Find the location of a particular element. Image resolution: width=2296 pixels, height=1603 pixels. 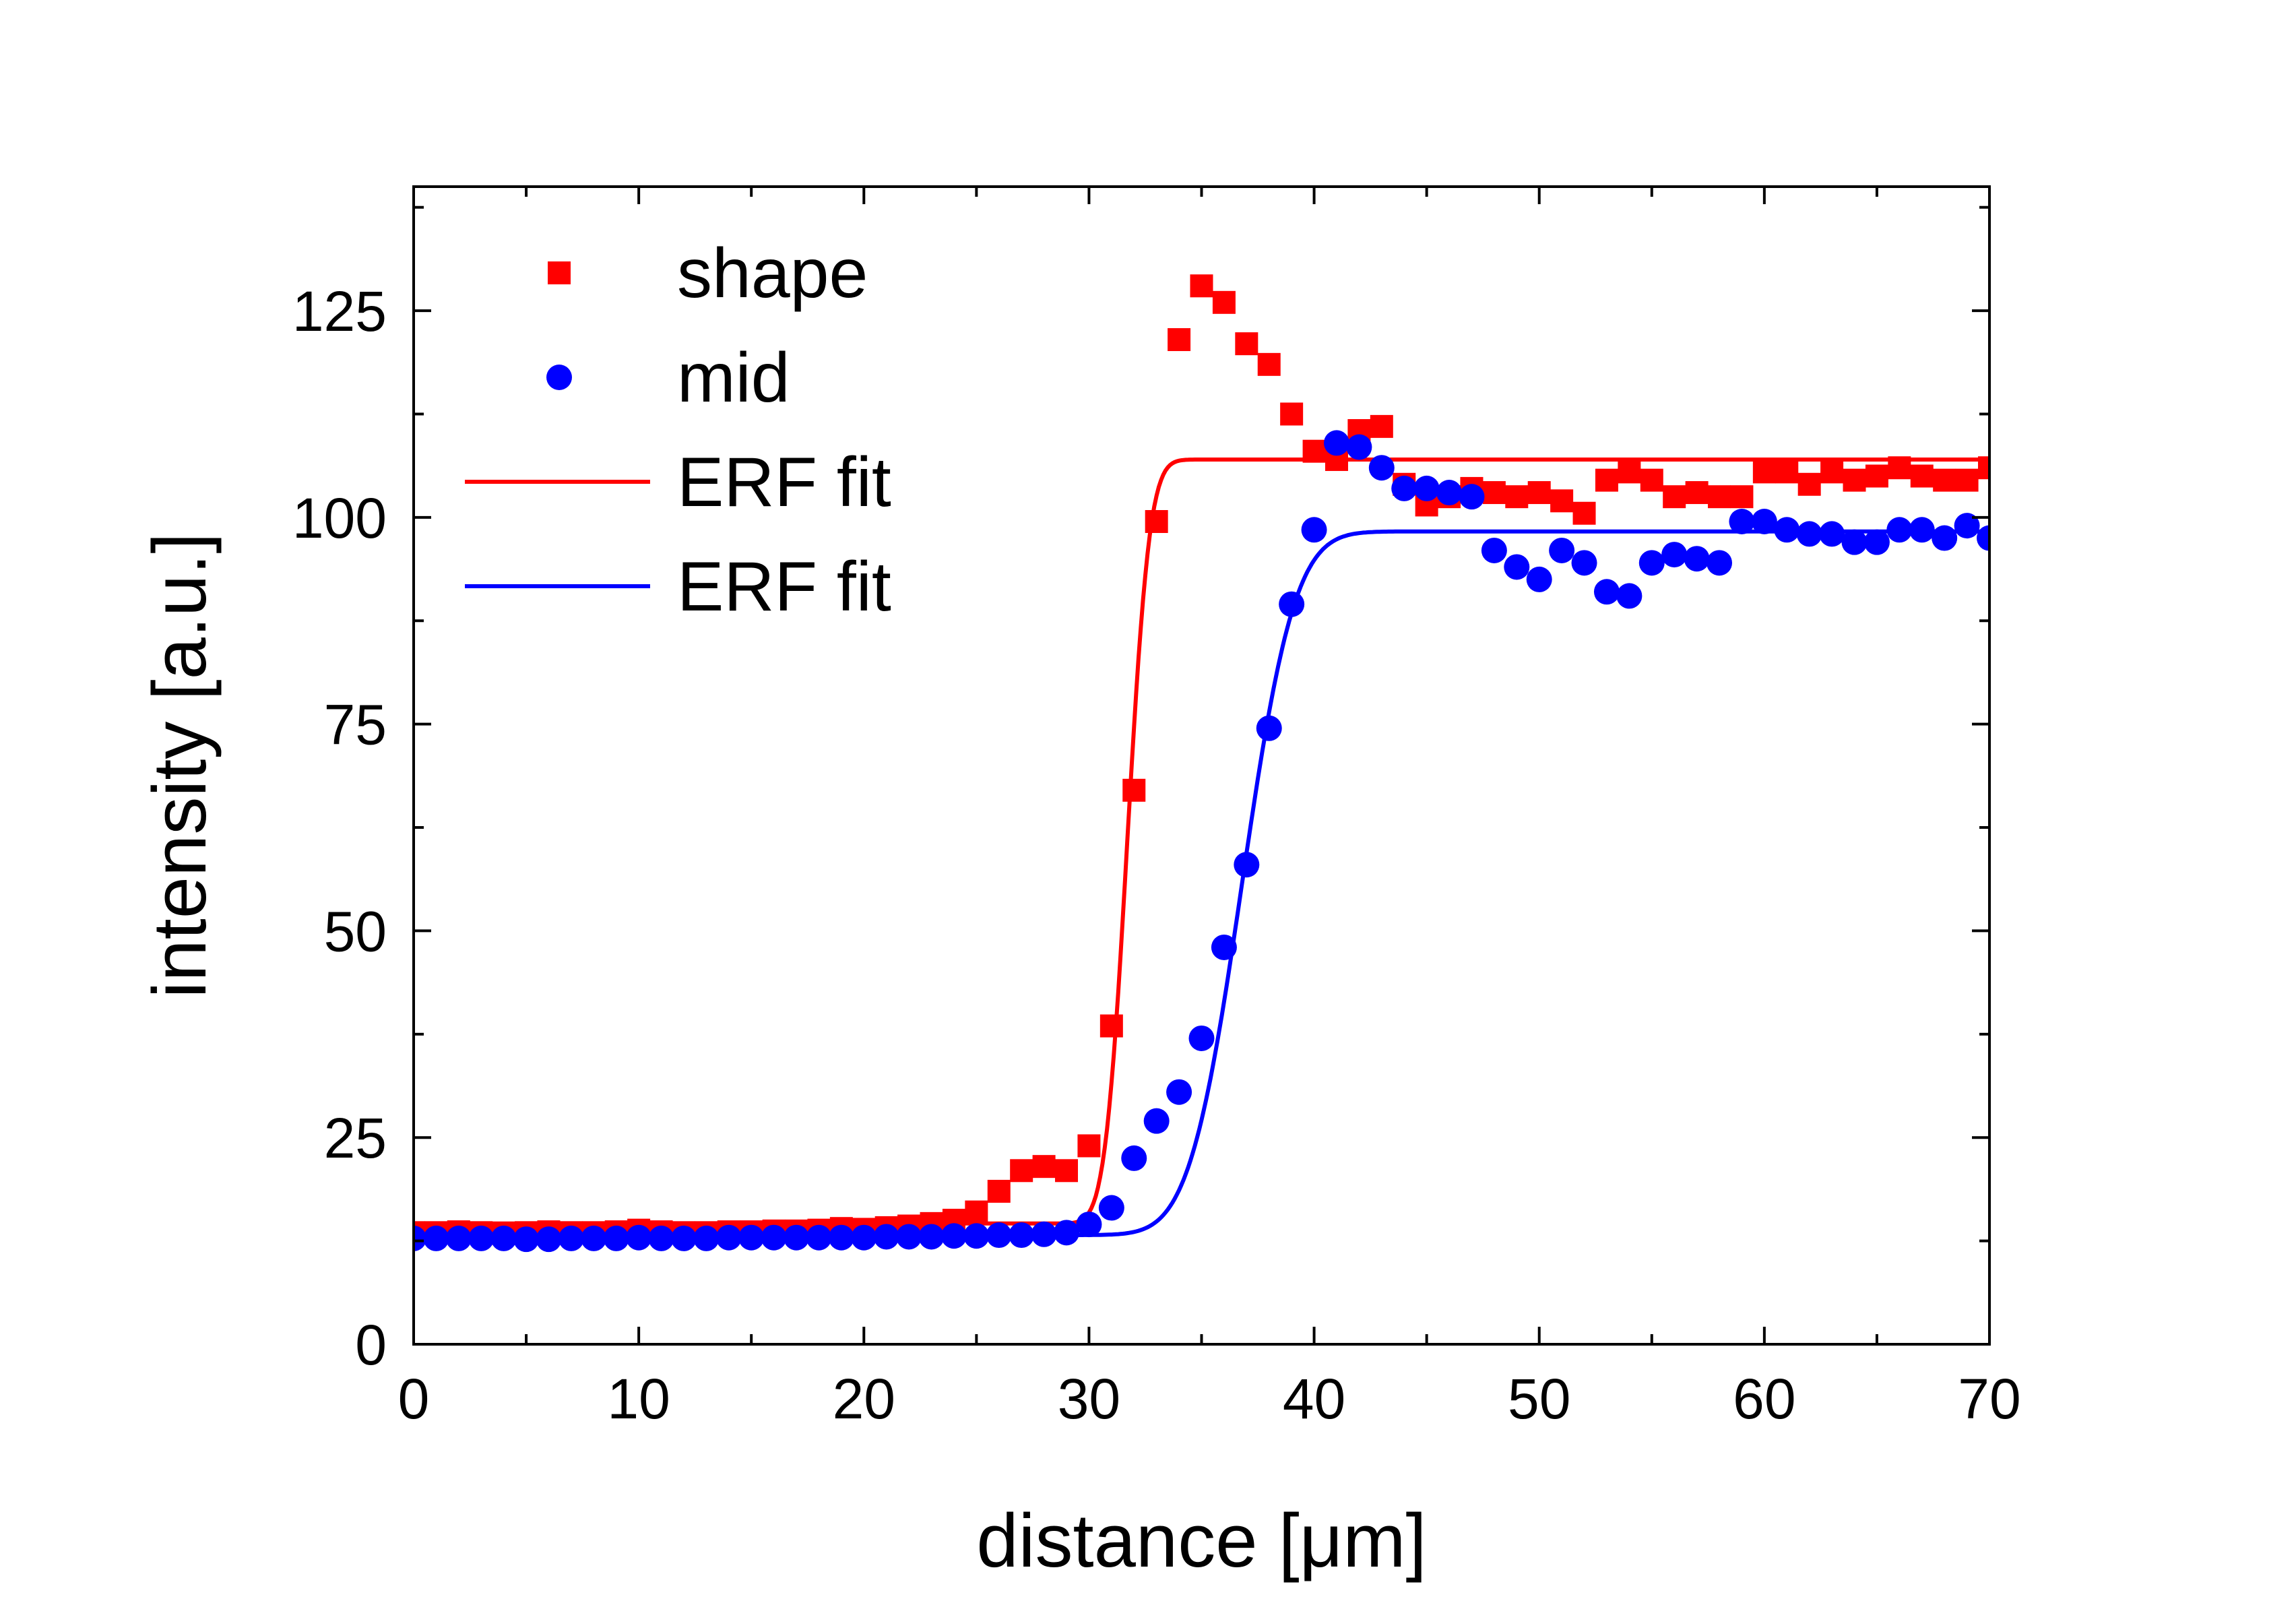

x-tick-label: 20 is located at coordinates (864, 1399).